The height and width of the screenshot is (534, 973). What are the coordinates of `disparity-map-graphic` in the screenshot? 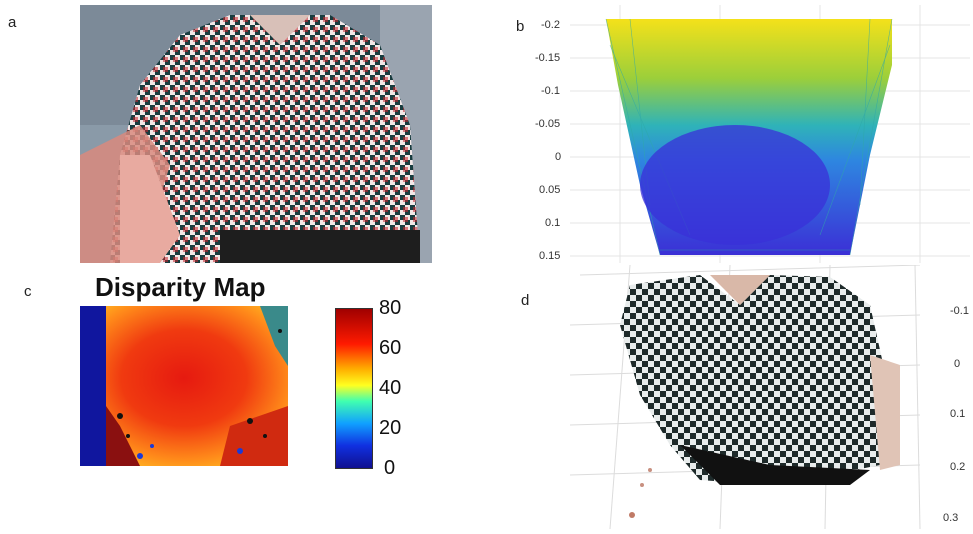 It's located at (184, 386).